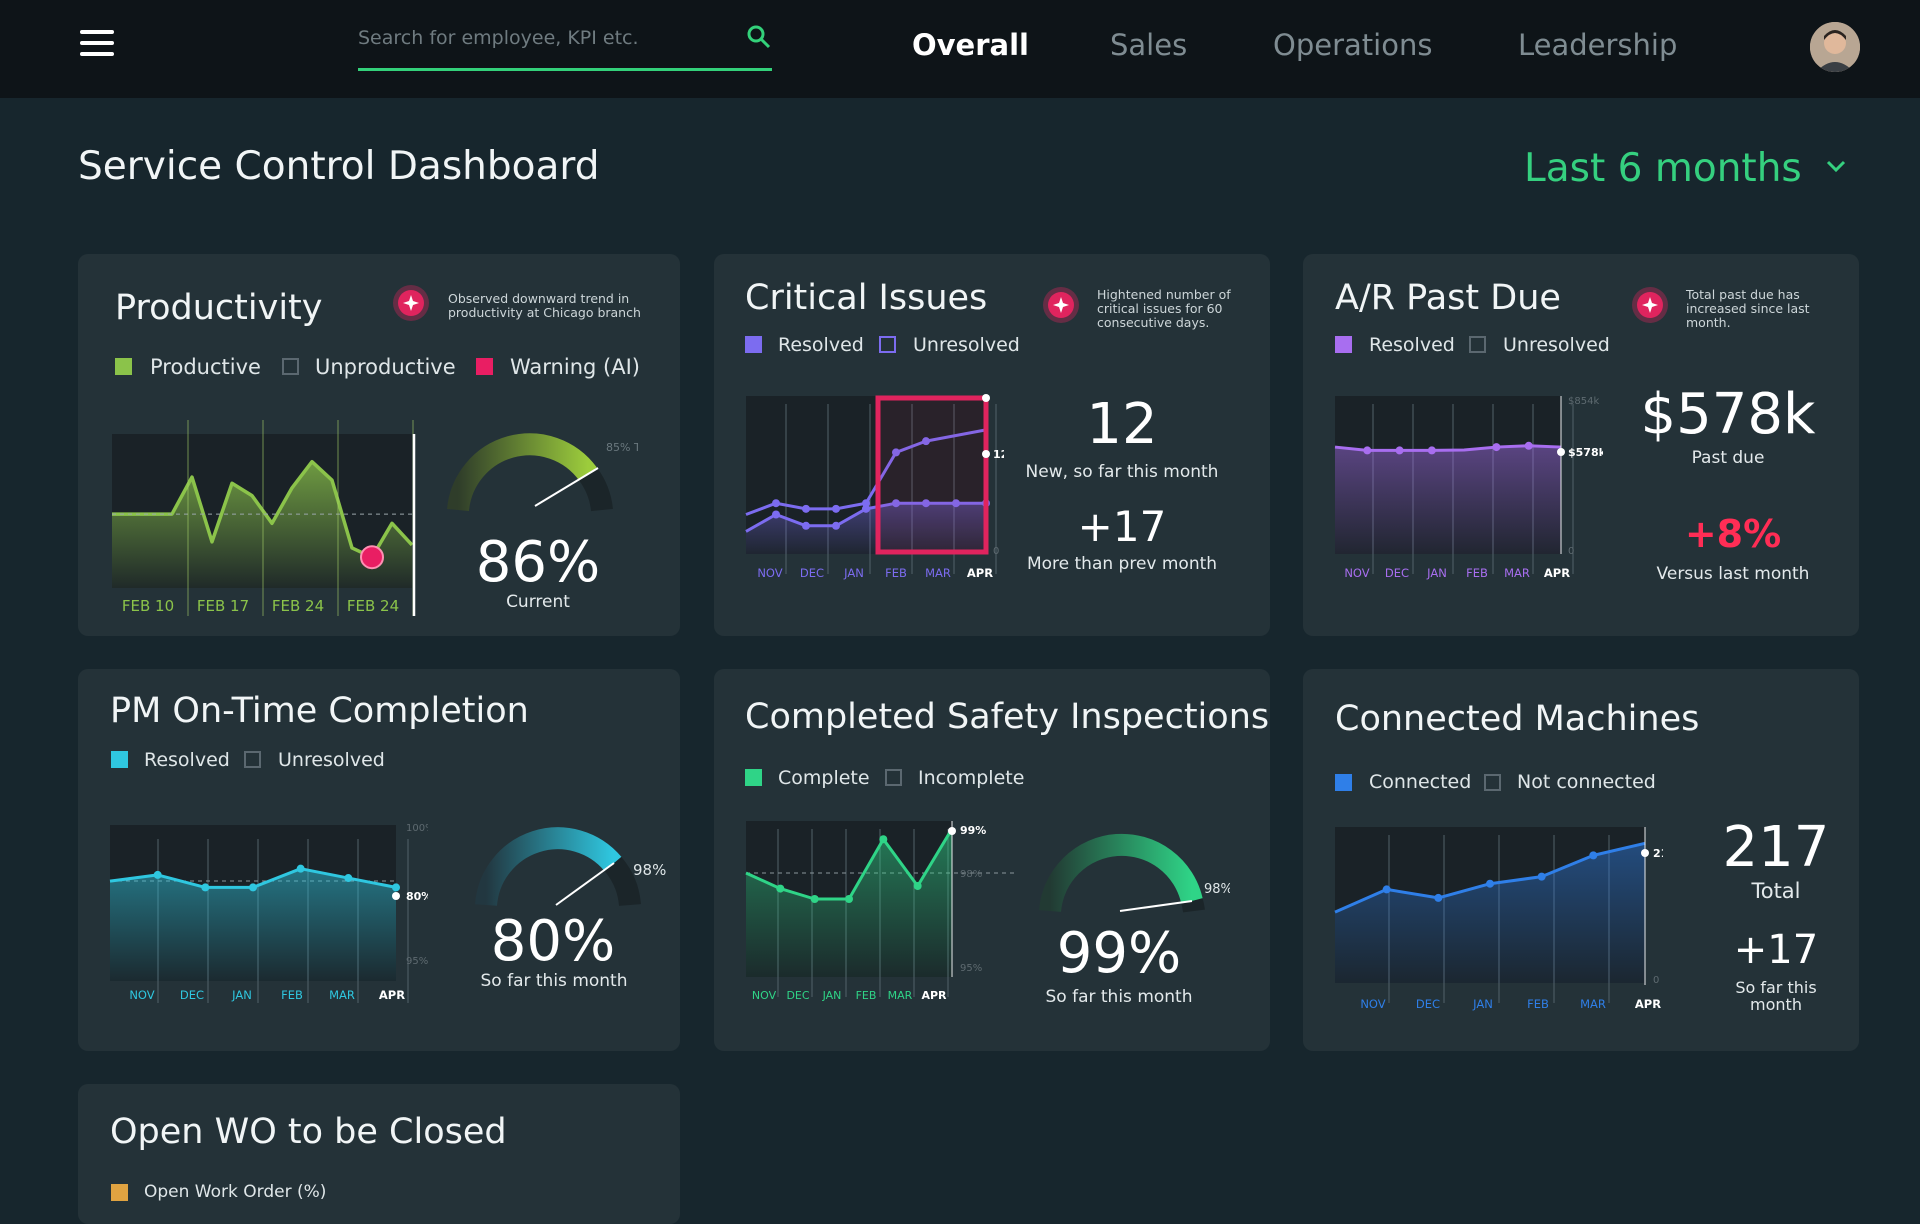 The height and width of the screenshot is (1224, 1920). I want to click on chevron-down-icon, so click(1836, 166).